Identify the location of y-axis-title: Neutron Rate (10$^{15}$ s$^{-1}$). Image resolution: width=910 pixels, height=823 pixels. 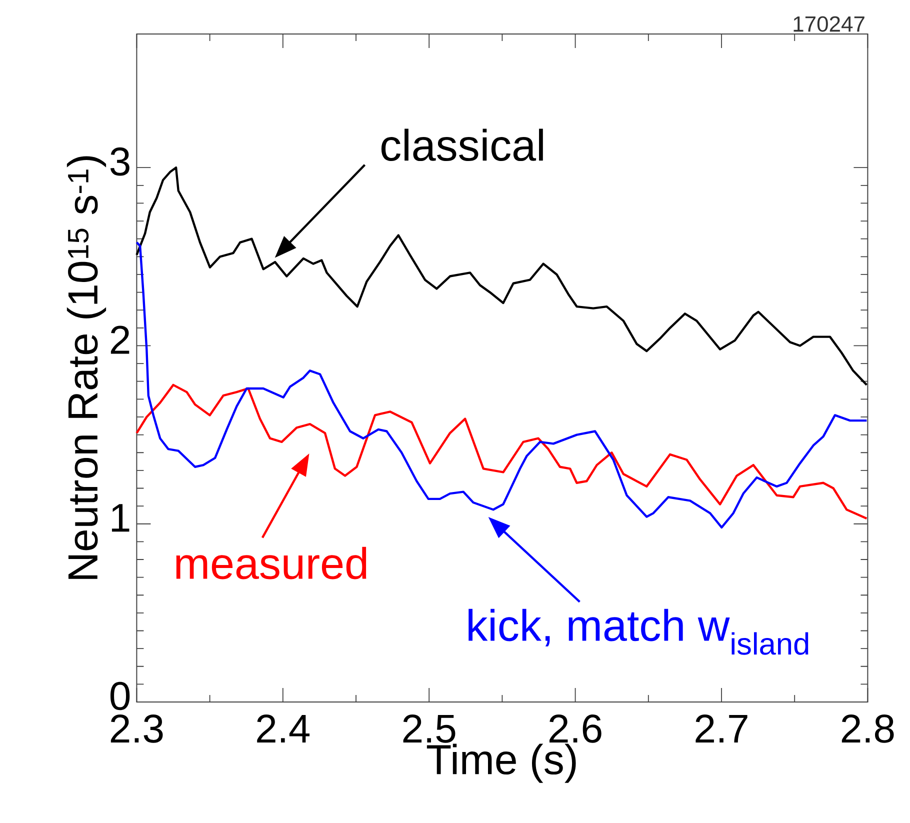
(86, 367).